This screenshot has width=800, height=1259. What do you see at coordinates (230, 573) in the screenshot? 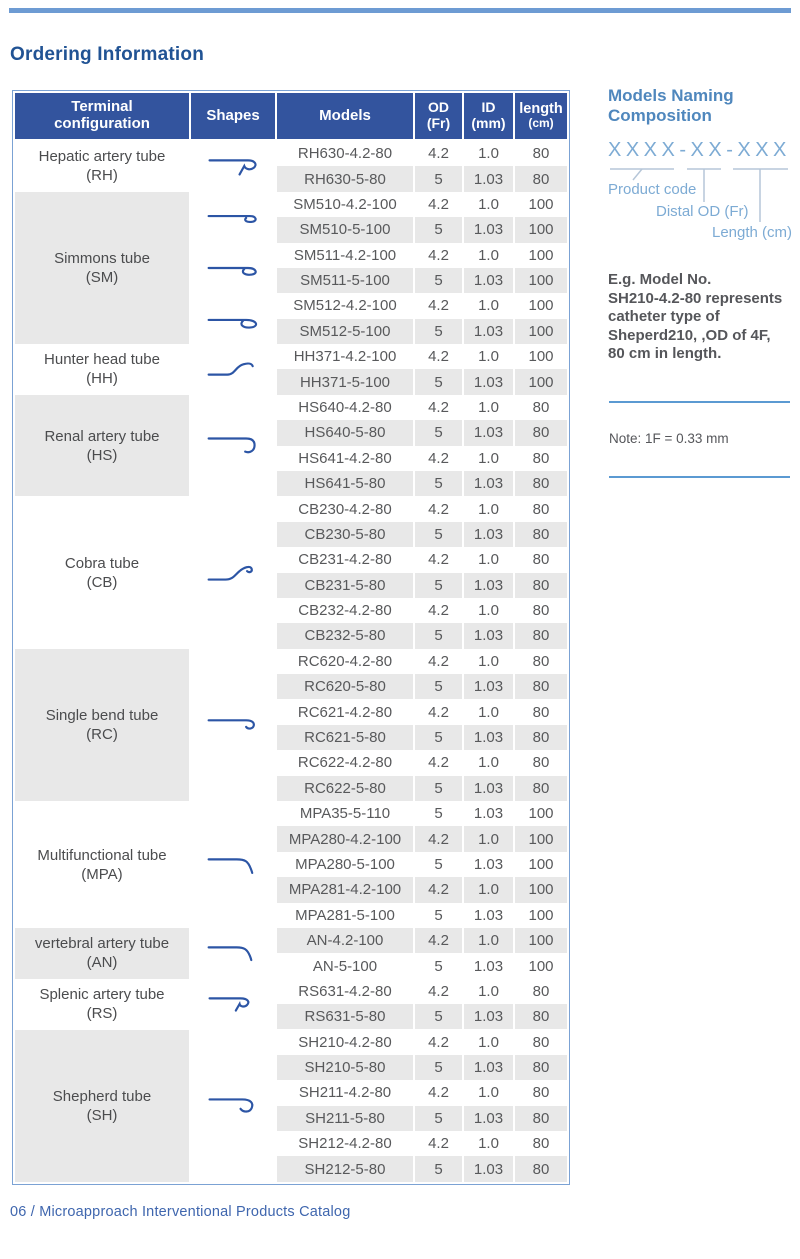
I see `cb-shape-icon` at bounding box center [230, 573].